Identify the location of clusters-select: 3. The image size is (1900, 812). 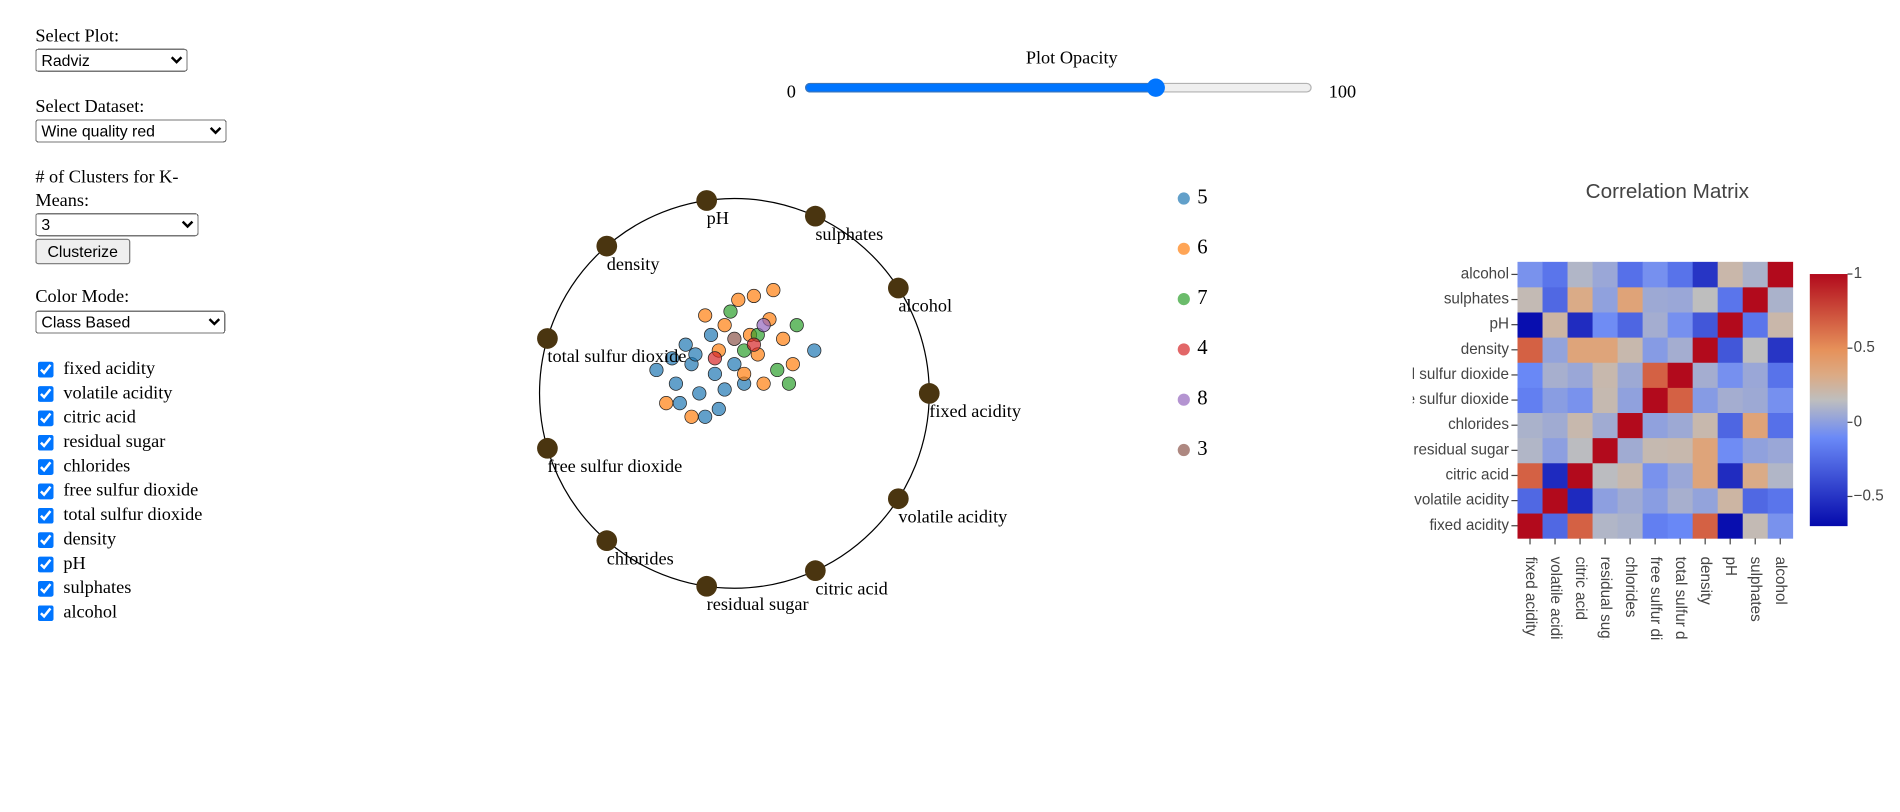
(117, 225).